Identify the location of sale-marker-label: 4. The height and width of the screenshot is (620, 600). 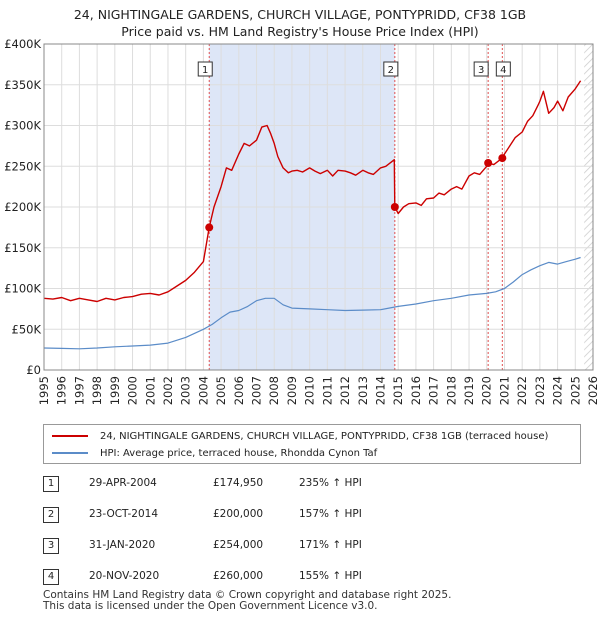
(503, 70).